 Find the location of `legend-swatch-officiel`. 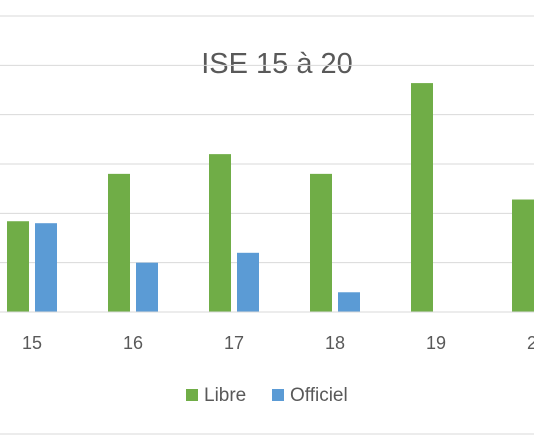

legend-swatch-officiel is located at coordinates (278, 395).